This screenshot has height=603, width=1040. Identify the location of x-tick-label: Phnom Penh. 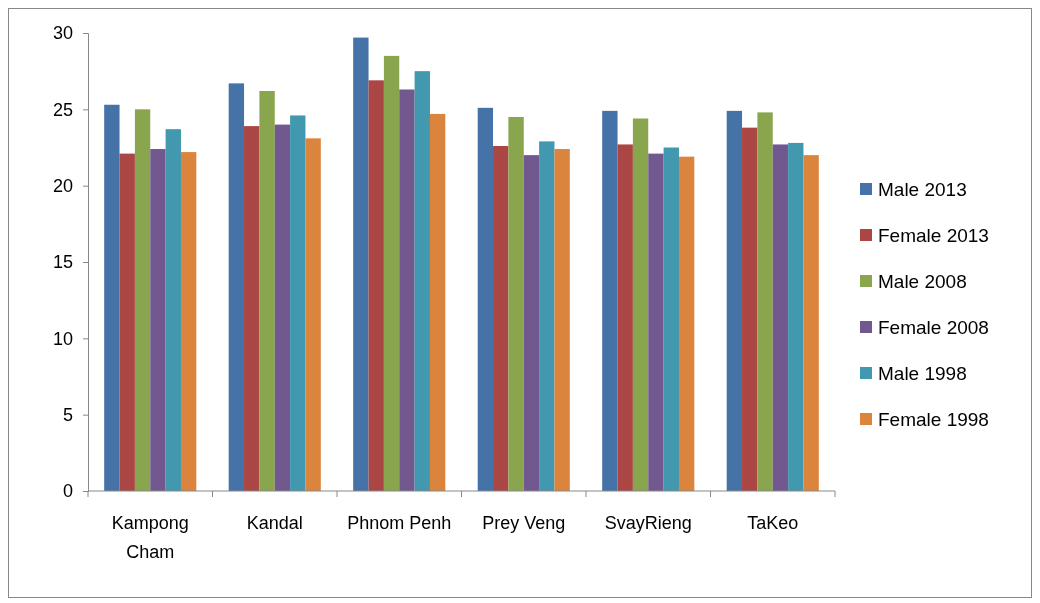
(399, 523).